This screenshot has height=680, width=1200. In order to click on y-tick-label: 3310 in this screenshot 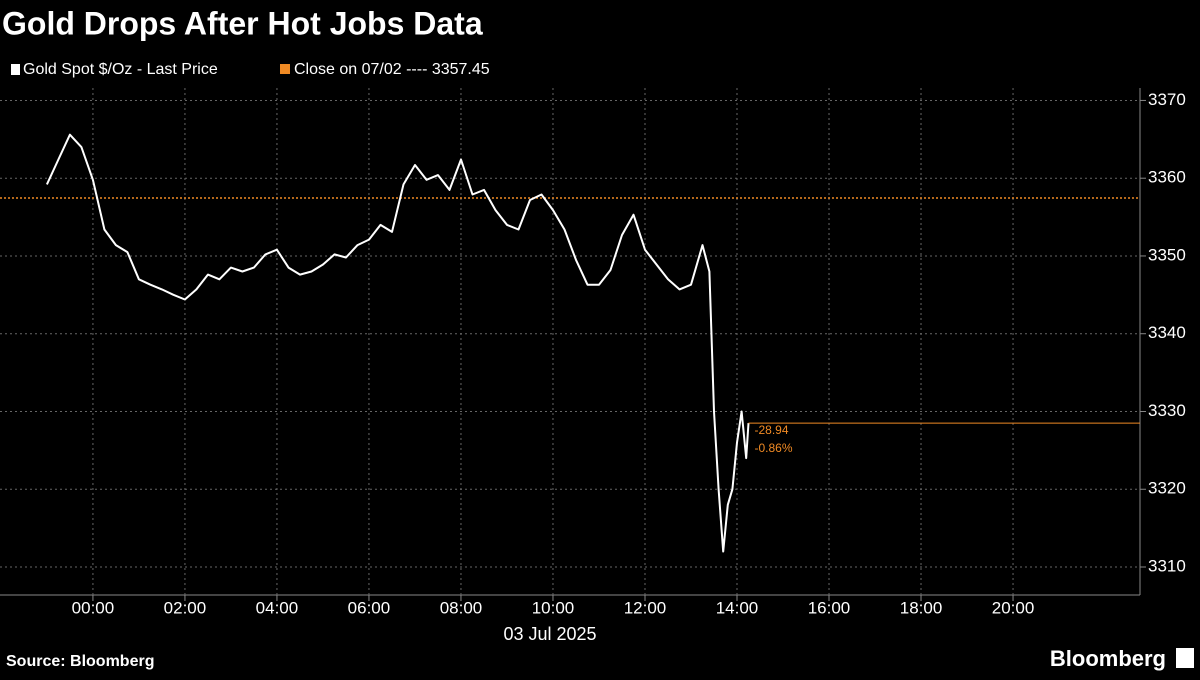, I will do `click(1167, 565)`.